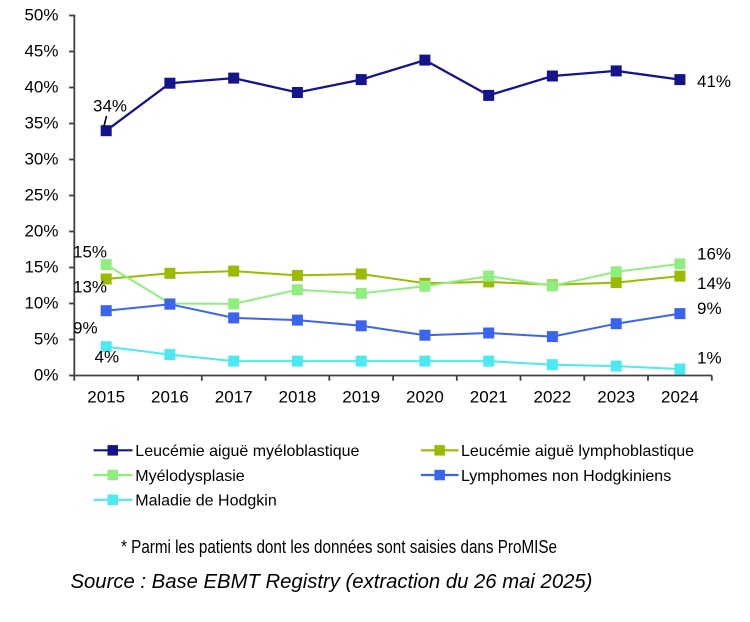 This screenshot has width=750, height=622. I want to click on svg-text: 20%, so click(41, 231).